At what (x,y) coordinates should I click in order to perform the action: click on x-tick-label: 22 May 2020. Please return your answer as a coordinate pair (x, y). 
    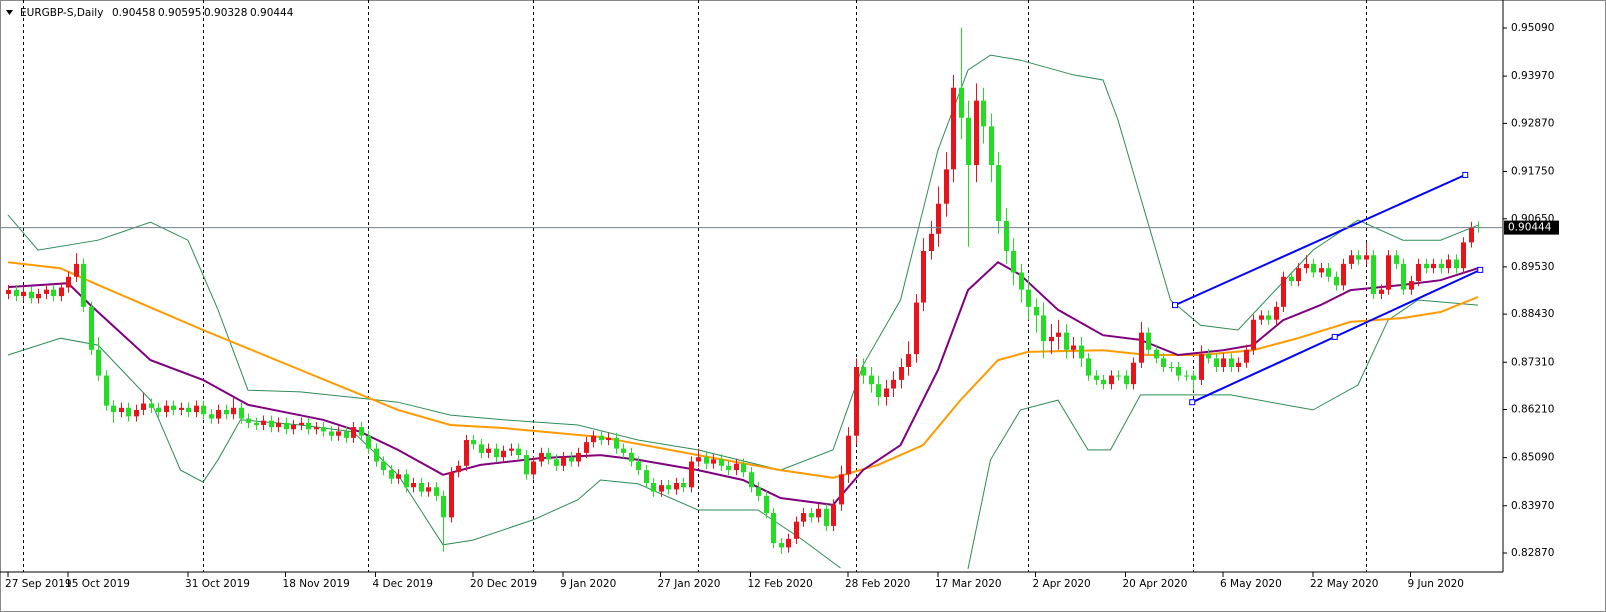
    Looking at the image, I should click on (1344, 584).